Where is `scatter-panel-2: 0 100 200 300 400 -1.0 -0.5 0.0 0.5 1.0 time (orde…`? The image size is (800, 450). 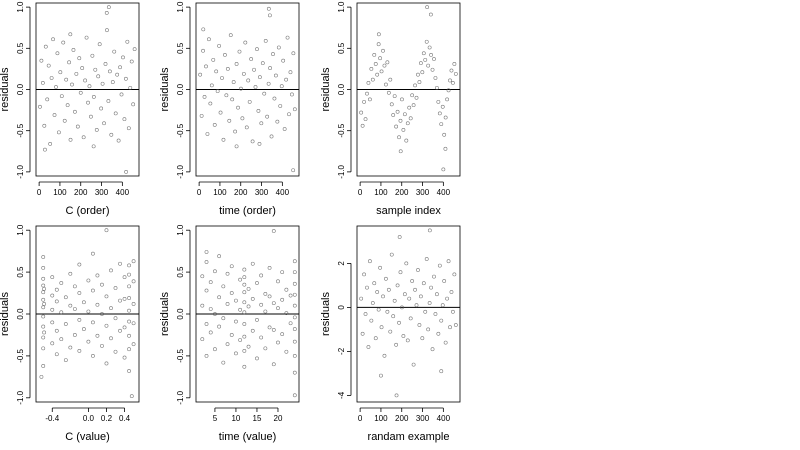 scatter-panel-2: 0 100 200 300 400 -1.0 -0.5 0.0 0.5 1.0 time (orde… is located at coordinates (229, 109).